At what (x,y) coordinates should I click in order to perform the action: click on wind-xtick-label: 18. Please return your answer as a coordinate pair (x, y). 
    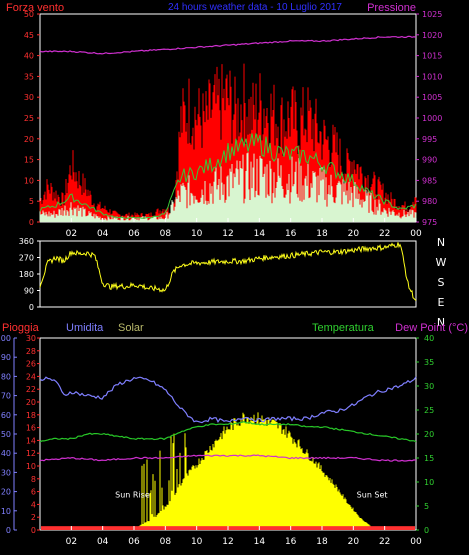
    Looking at the image, I should click on (322, 234).